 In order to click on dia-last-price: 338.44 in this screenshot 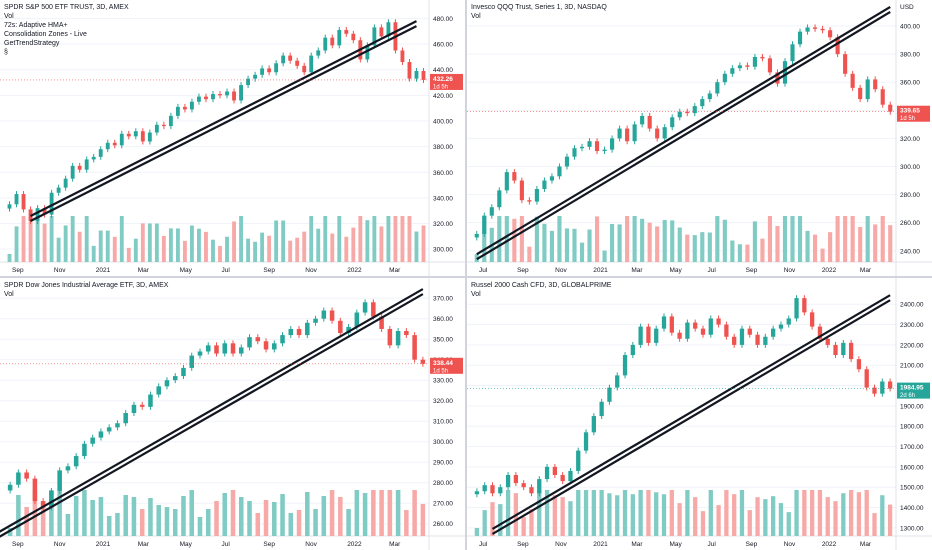, I will do `click(443, 363)`.